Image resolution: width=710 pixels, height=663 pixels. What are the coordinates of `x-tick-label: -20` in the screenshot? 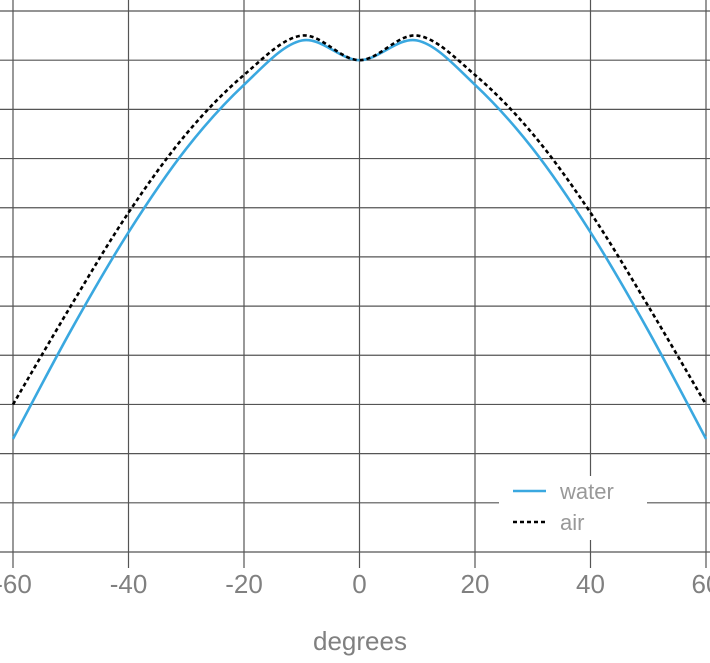 It's located at (244, 584).